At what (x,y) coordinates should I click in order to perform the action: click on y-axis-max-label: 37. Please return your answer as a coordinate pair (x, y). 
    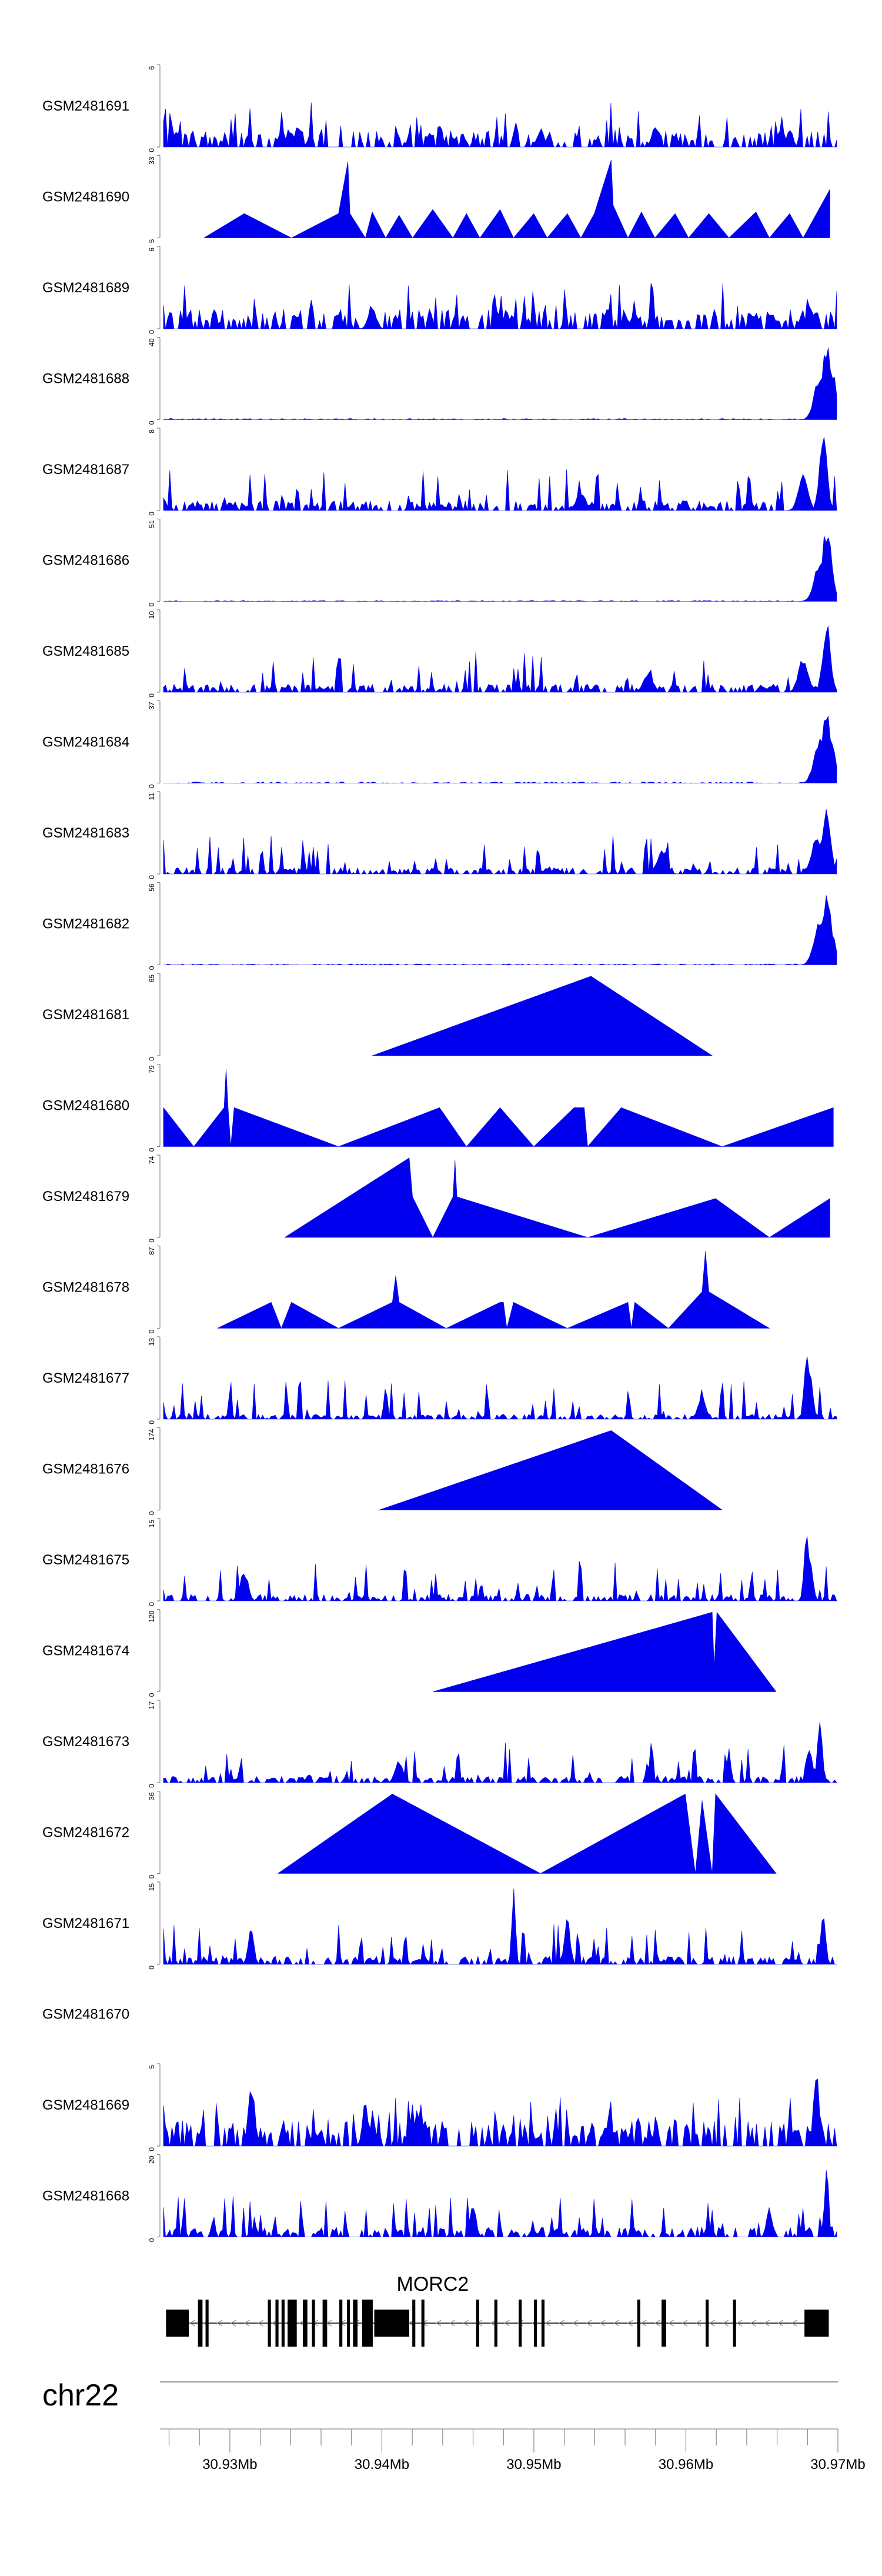
    Looking at the image, I should click on (152, 706).